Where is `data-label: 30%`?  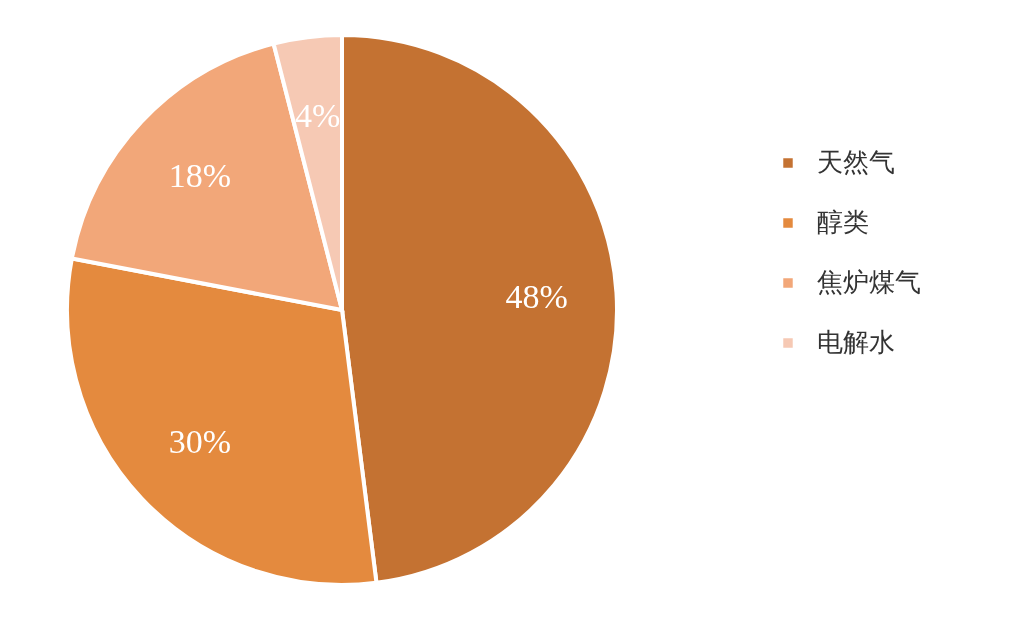
data-label: 30% is located at coordinates (200, 442).